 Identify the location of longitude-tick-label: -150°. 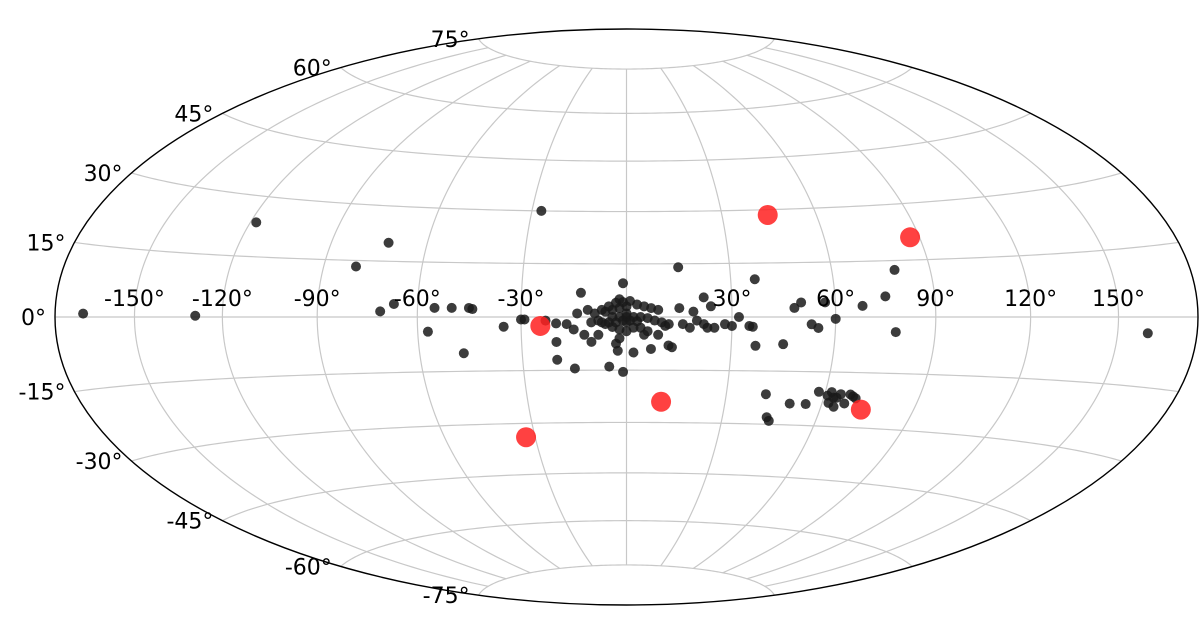
(134, 299).